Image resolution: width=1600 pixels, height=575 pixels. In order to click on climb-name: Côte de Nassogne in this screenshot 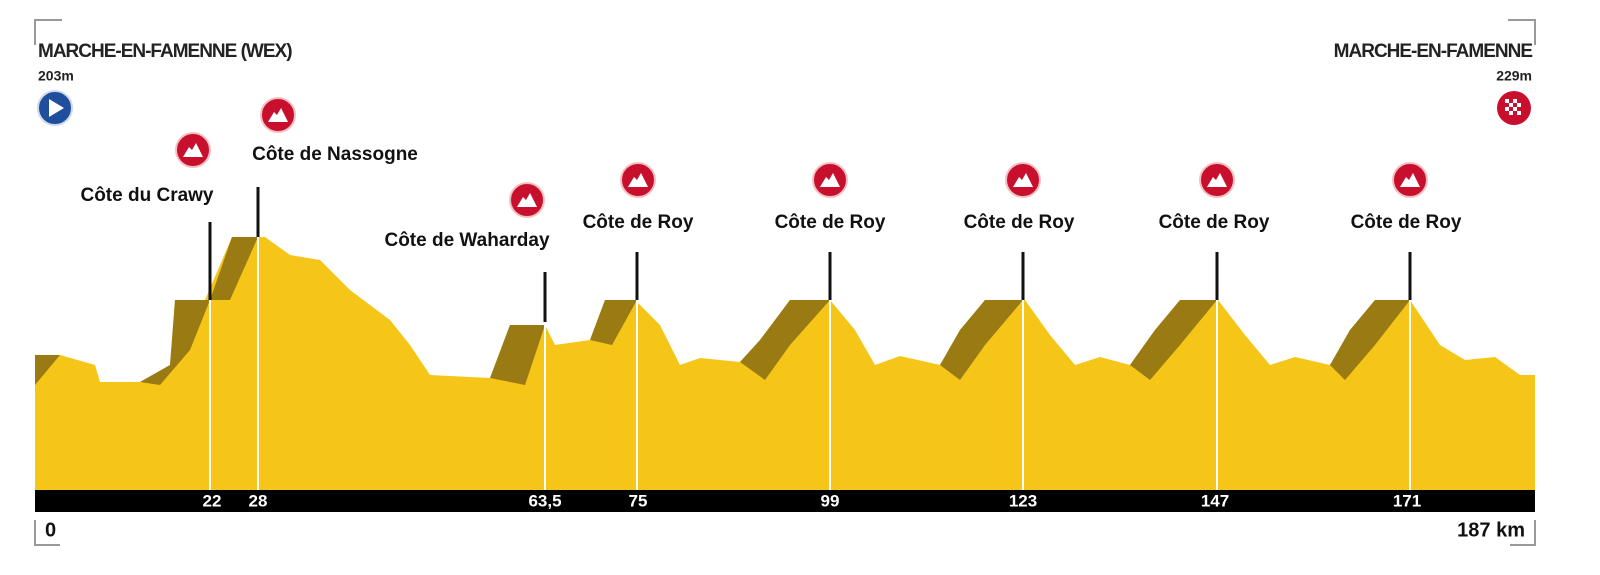, I will do `click(335, 154)`.